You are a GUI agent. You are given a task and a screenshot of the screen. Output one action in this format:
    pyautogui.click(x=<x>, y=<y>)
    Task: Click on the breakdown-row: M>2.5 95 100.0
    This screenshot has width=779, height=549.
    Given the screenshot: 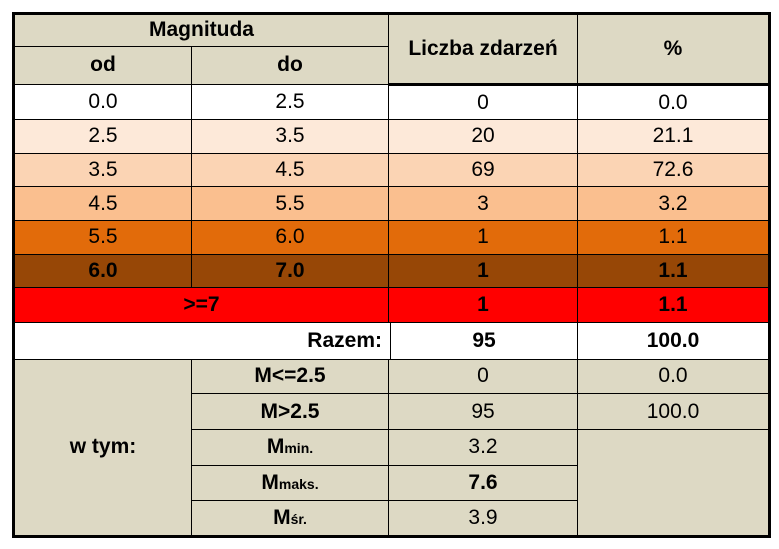 What is the action you would take?
    pyautogui.click(x=392, y=411)
    